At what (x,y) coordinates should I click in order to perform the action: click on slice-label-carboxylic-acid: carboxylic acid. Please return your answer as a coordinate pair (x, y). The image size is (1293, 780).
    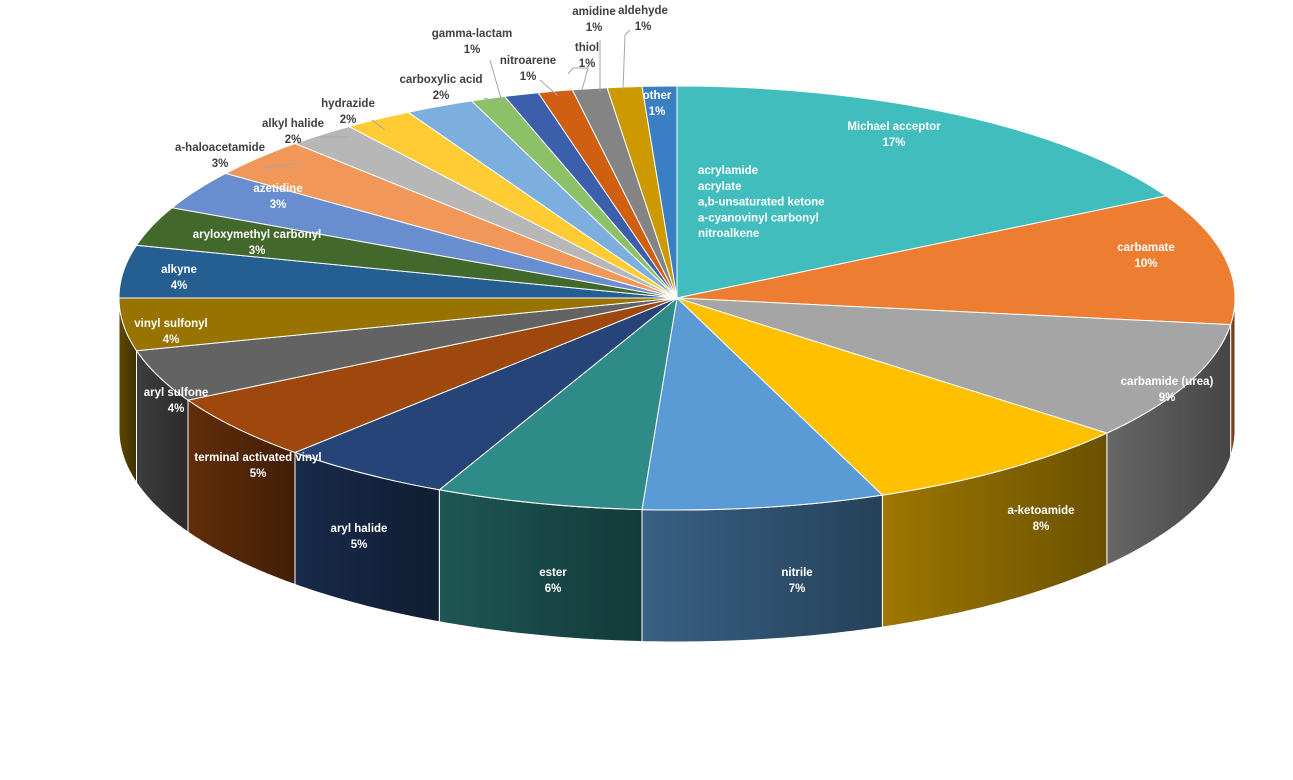
    Looking at the image, I should click on (440, 80).